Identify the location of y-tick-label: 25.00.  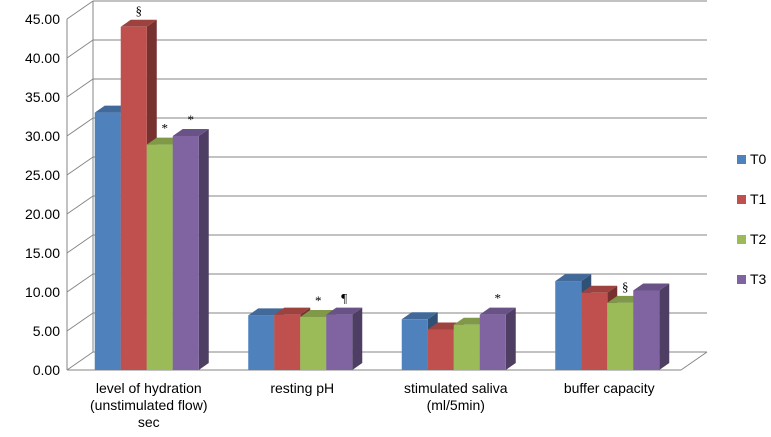
(42, 175).